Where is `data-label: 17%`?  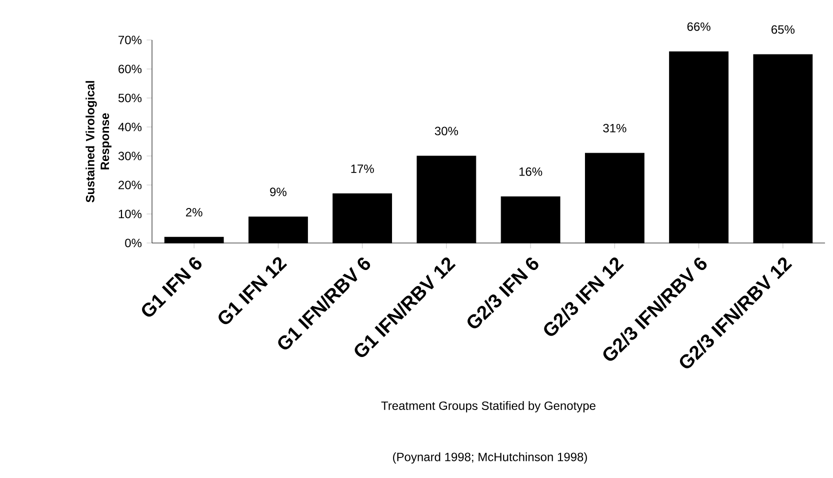
data-label: 17% is located at coordinates (362, 168).